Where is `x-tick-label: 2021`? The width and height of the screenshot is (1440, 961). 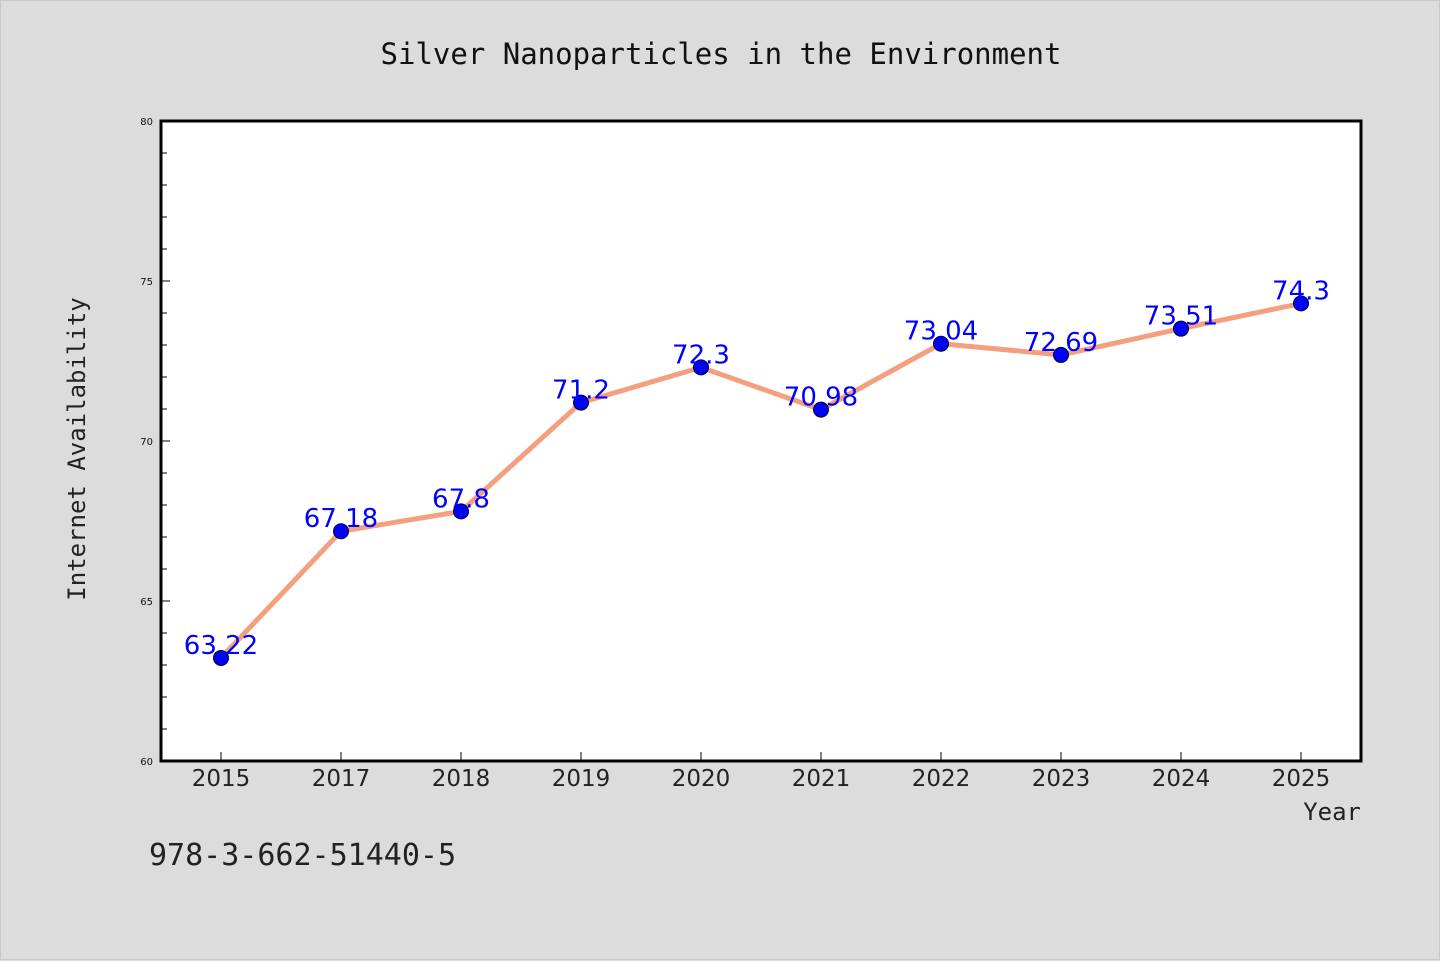 x-tick-label: 2021 is located at coordinates (821, 779).